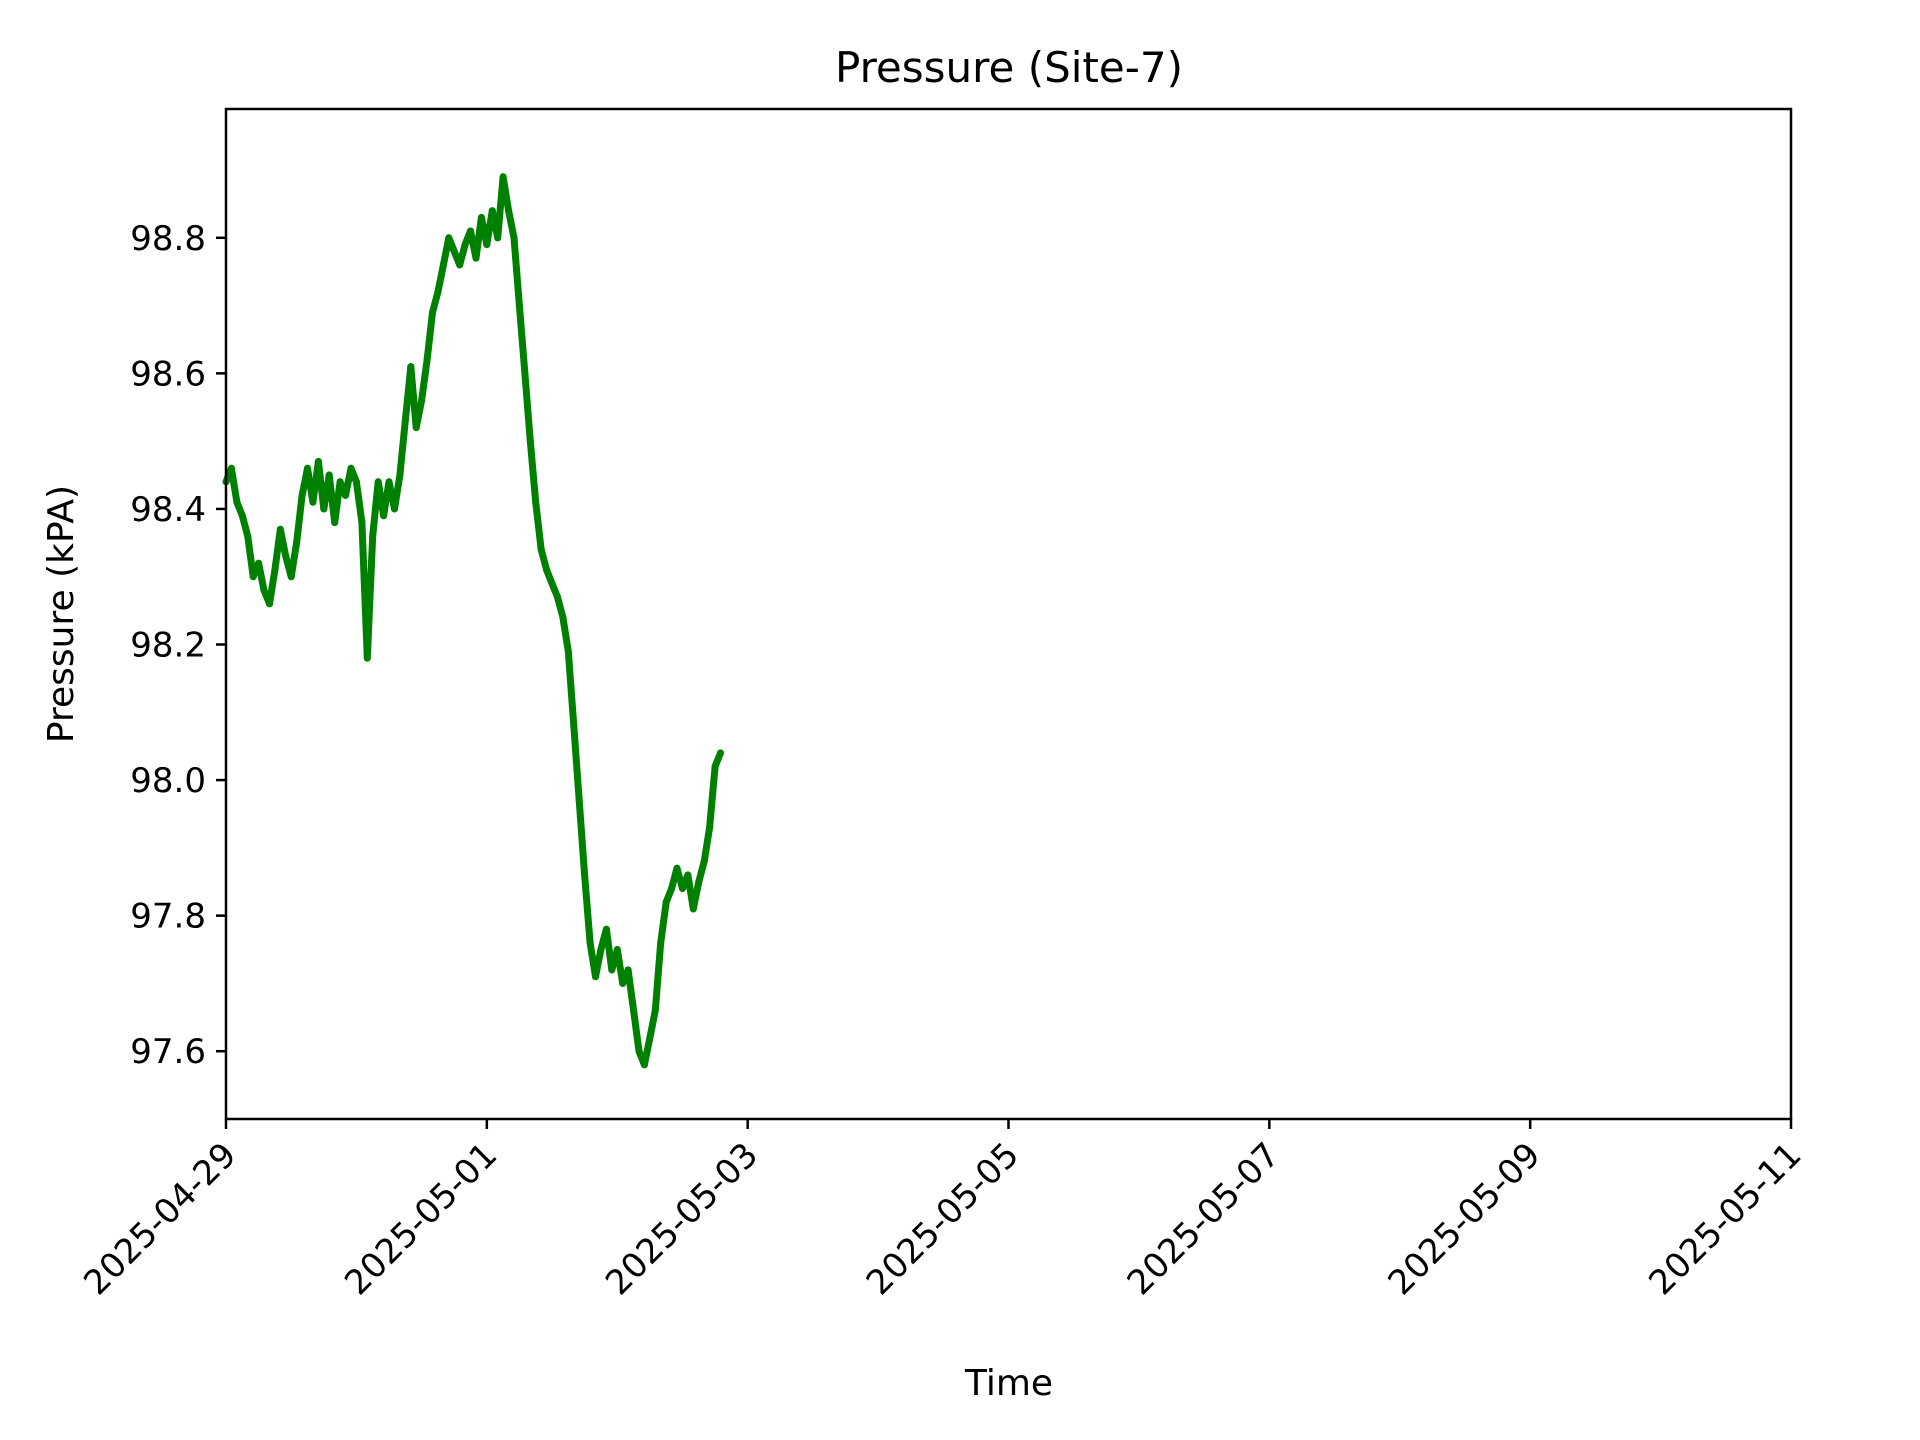 This screenshot has width=1920, height=1440. I want to click on y-tick-label: 98.8, so click(168, 239).